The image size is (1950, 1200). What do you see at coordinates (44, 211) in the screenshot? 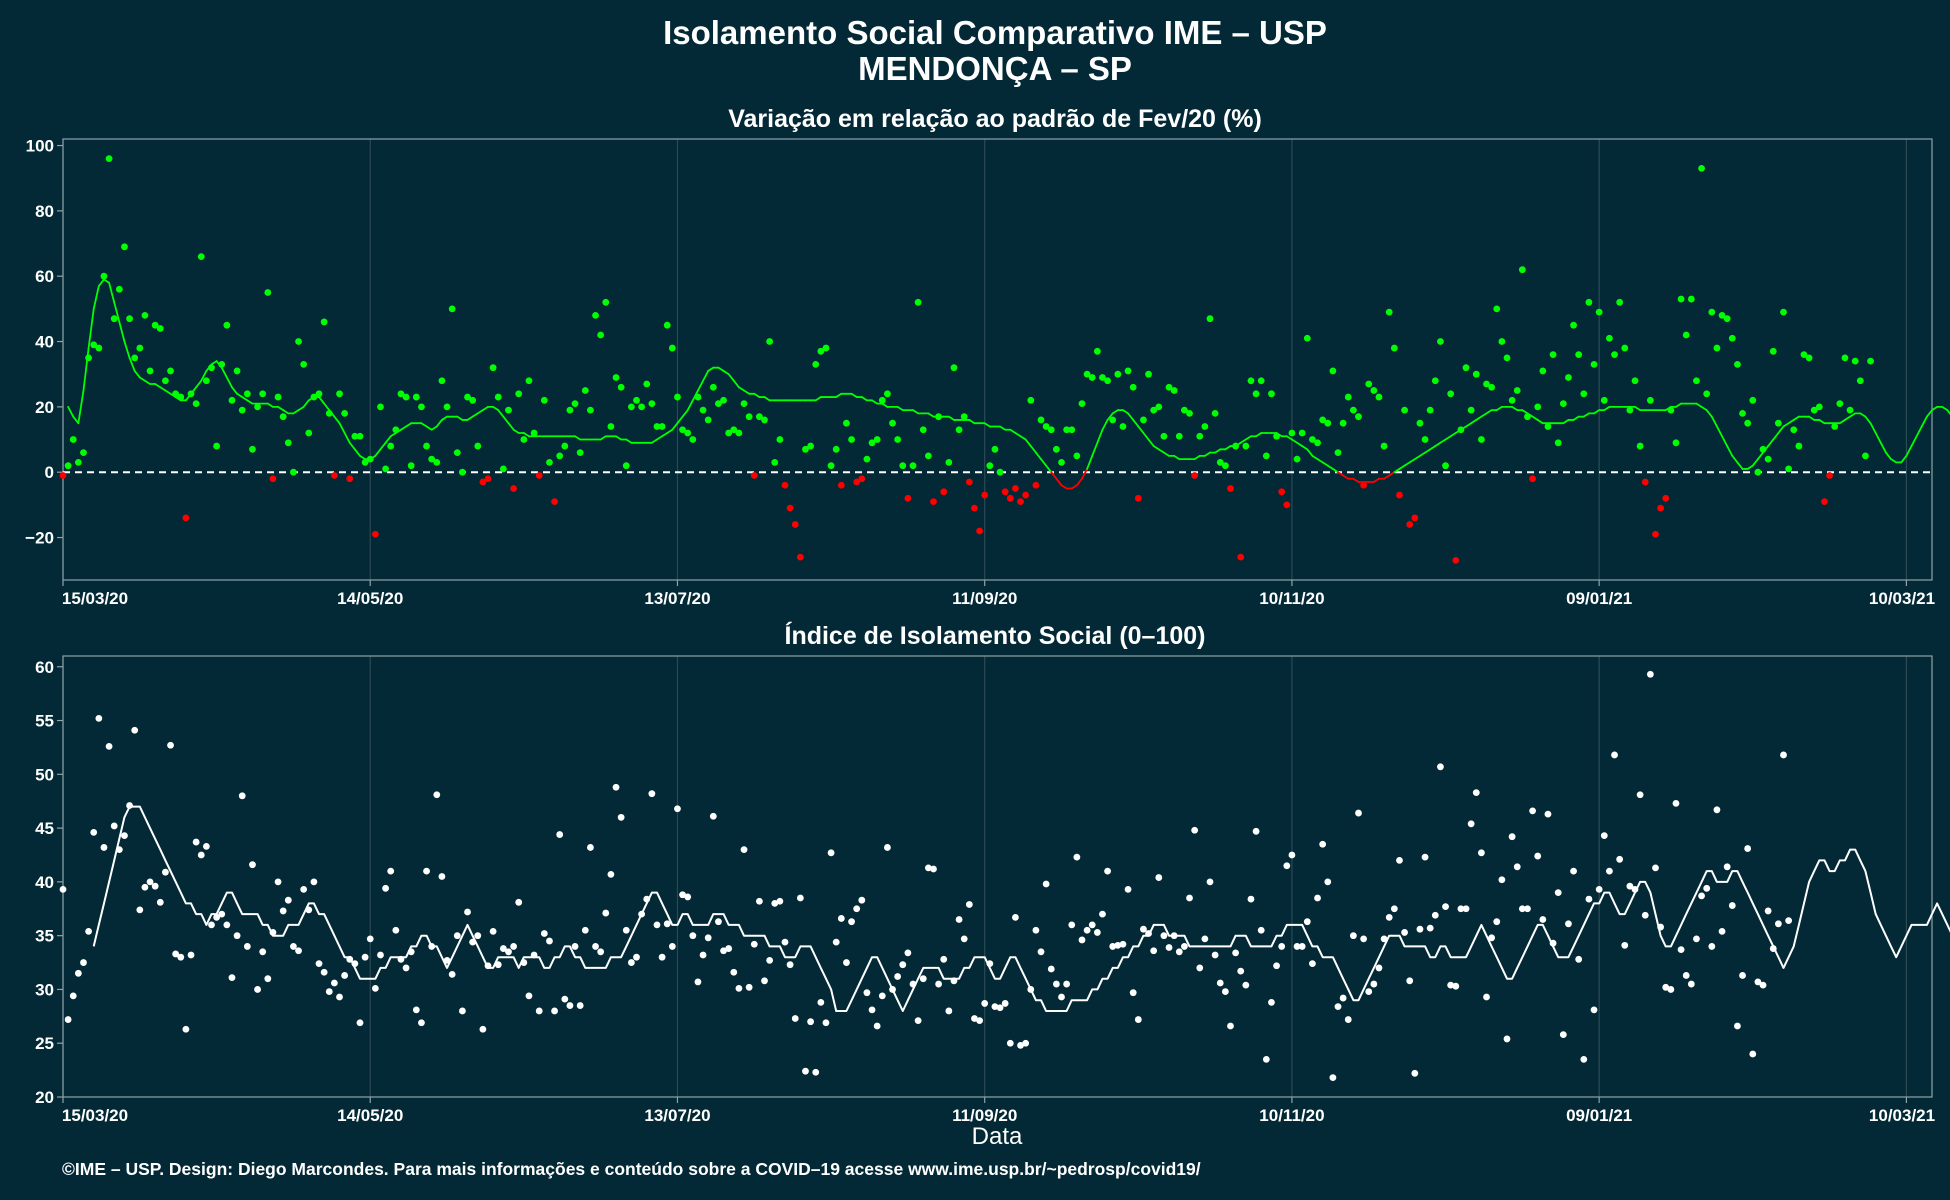
I see `y-tick-label: 80` at bounding box center [44, 211].